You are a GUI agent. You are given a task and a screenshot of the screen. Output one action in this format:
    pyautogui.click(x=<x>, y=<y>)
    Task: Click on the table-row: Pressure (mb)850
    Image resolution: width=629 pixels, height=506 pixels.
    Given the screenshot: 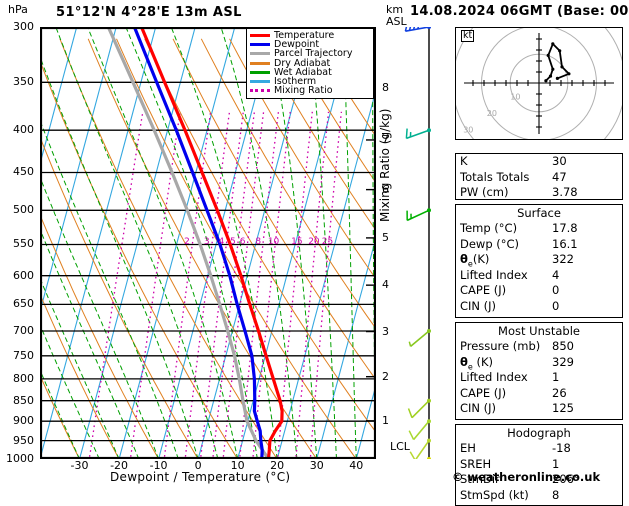 What is the action you would take?
    pyautogui.click(x=539, y=347)
    